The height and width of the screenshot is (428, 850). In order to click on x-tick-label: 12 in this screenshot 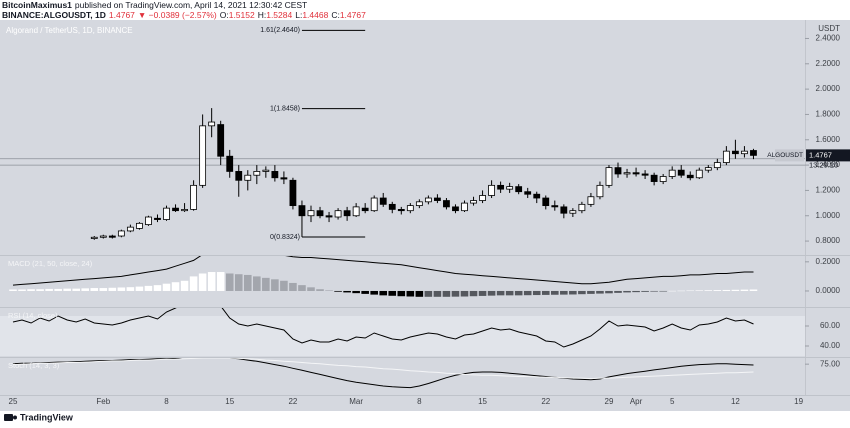, I will do `click(735, 401)`.